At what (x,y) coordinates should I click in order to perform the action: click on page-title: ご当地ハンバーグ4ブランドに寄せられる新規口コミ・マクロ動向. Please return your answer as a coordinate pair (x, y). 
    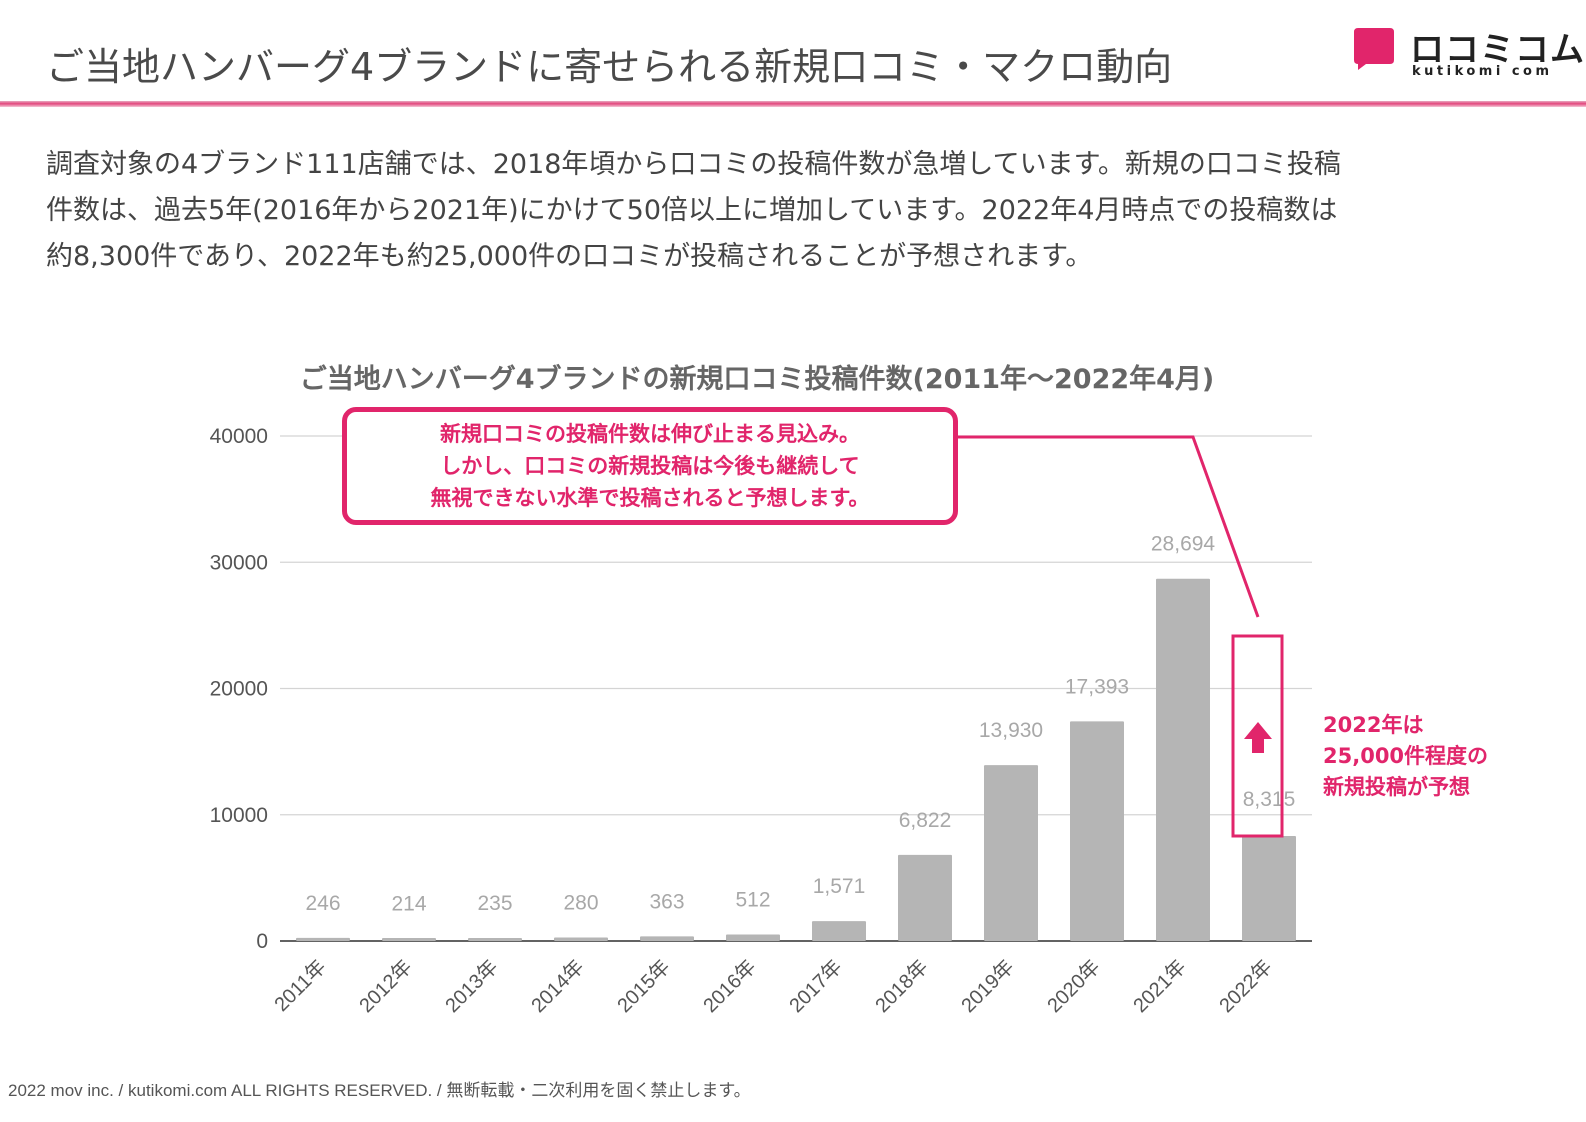
    Looking at the image, I should click on (609, 67).